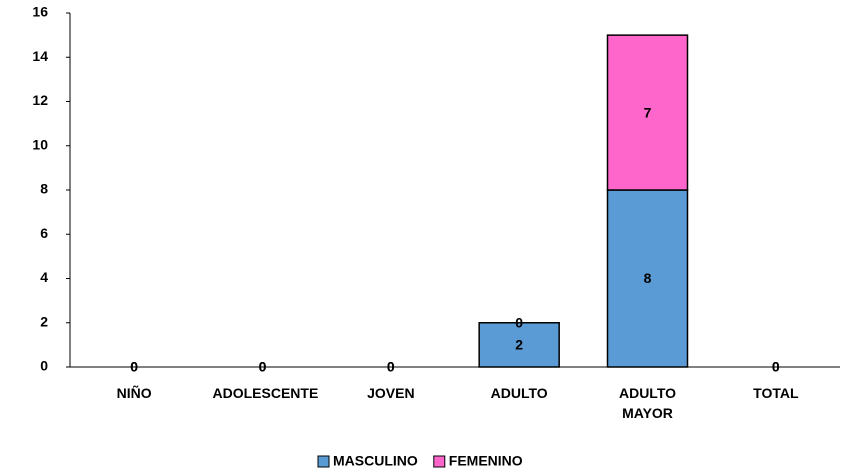 The image size is (856, 475). Describe the element at coordinates (40, 144) in the screenshot. I see `y-tick-label: 10` at that location.